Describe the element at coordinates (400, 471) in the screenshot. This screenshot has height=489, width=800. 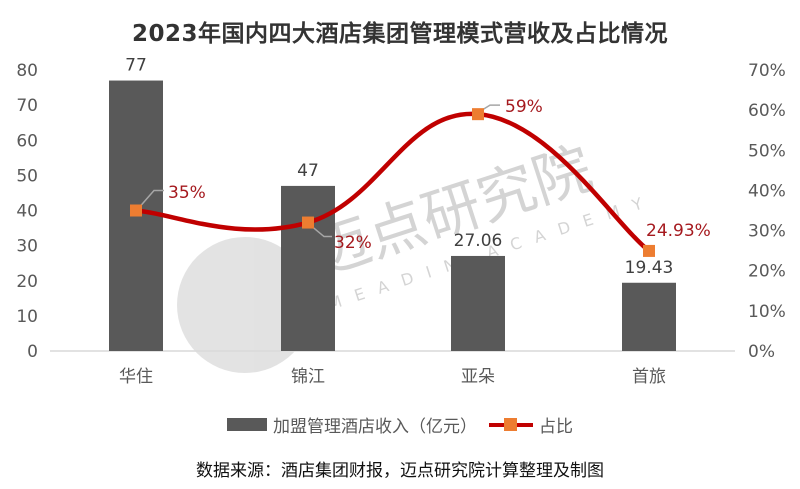
I see `data-source-note: 数据来源：酒店集团财报，迈点研究院计算整理及制图` at that location.